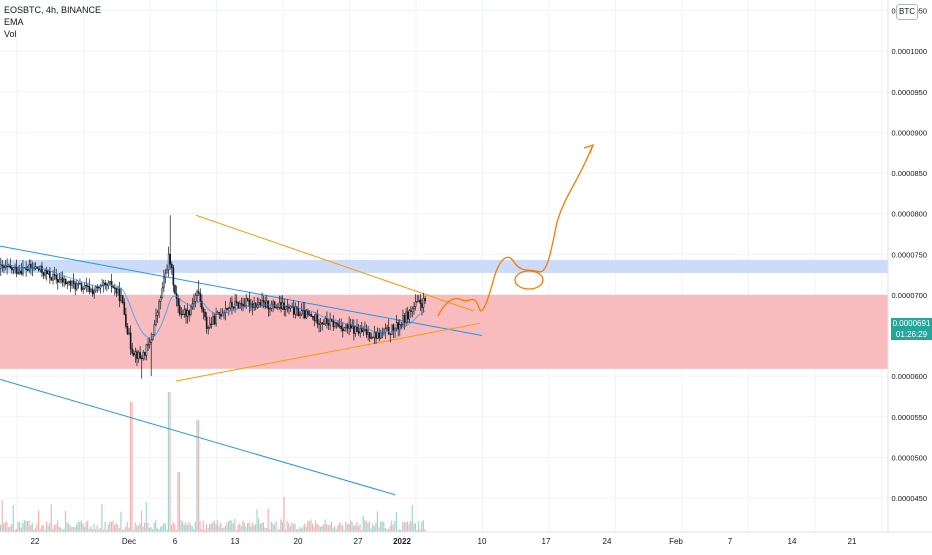  What do you see at coordinates (53, 10) in the screenshot?
I see `symbol-title: EOSBTC, 4h, BINANCE` at bounding box center [53, 10].